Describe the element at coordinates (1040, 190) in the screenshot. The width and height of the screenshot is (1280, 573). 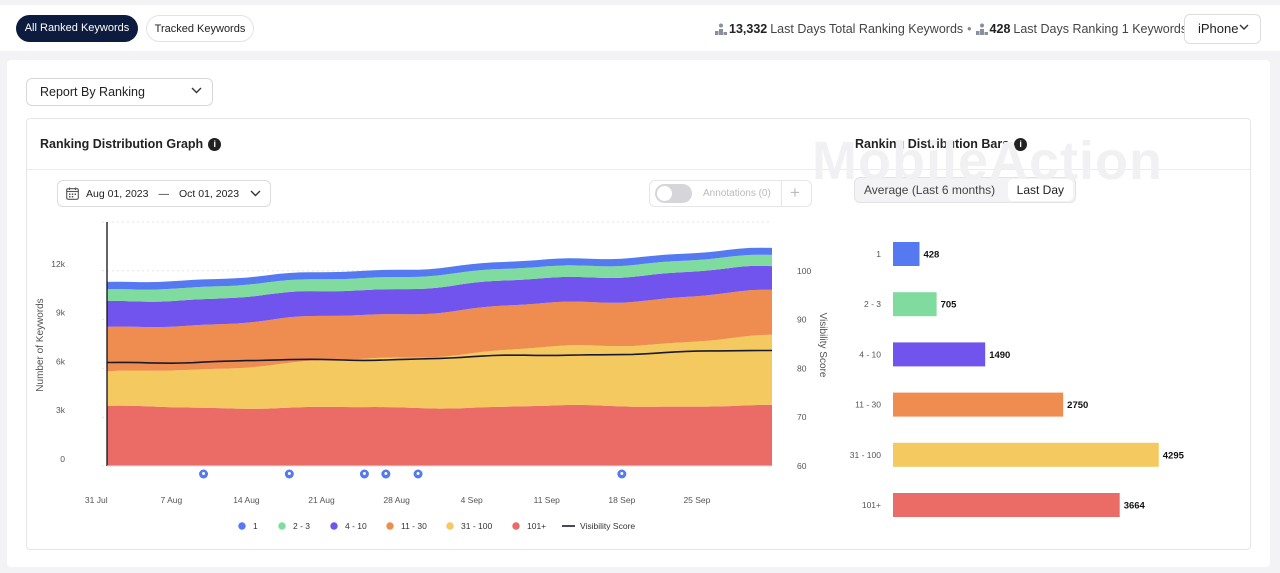
I see `segment-last-day: Last Day` at that location.